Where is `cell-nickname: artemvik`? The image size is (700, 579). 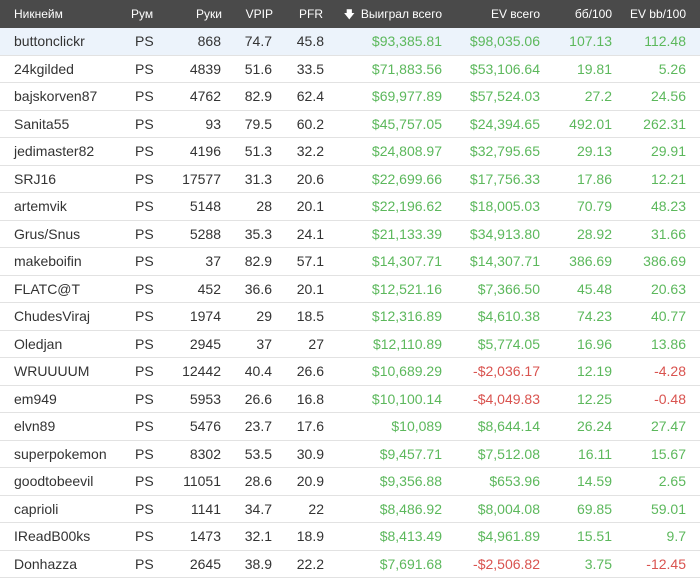
cell-nickname: artemvik is located at coordinates (40, 206).